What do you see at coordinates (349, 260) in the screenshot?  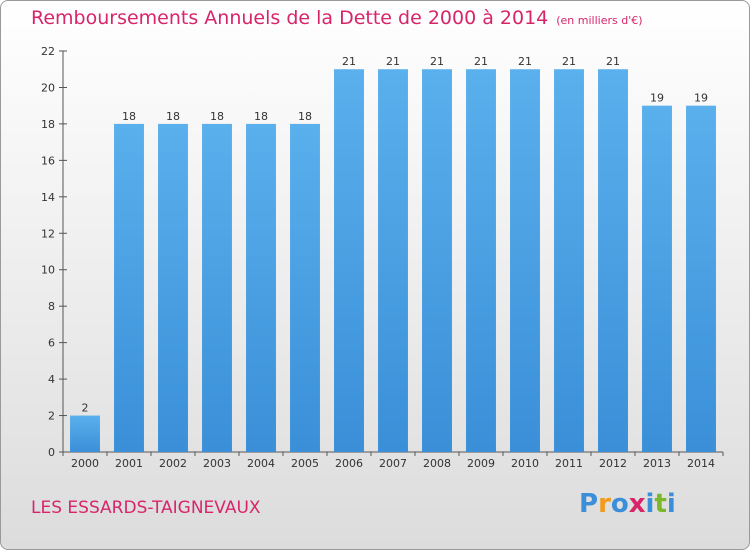 I see `bar-2006` at bounding box center [349, 260].